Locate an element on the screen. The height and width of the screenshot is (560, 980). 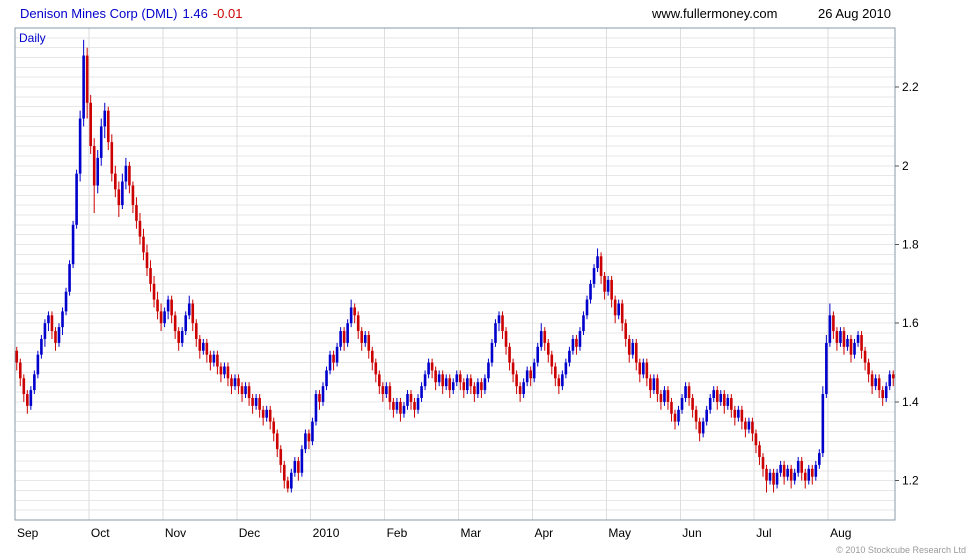
x-axis-labels: Sep Oct Nov Dec 2010 Feb Mar Apr May Jun Jul Aug is located at coordinates (434, 533).